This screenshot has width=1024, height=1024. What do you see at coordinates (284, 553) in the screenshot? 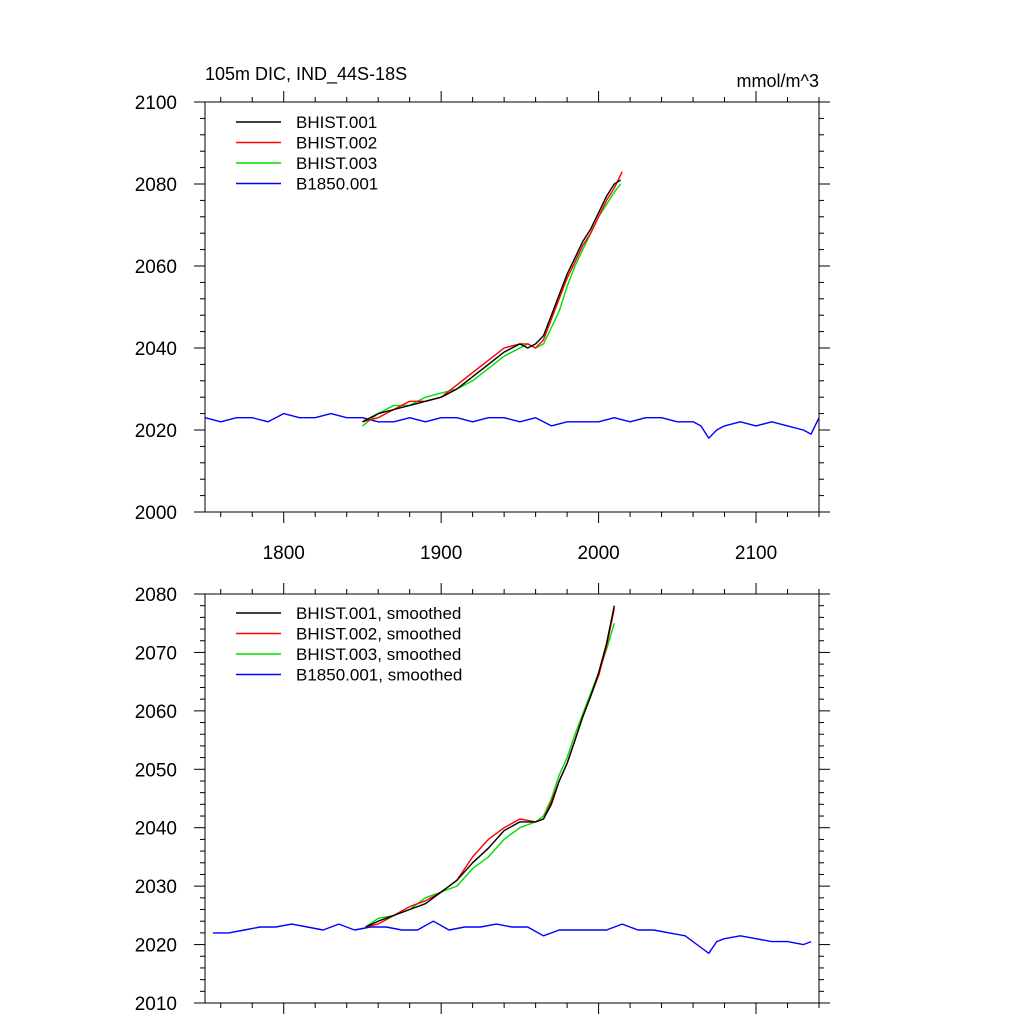
I see `x-tick-label: 1800` at bounding box center [284, 553].